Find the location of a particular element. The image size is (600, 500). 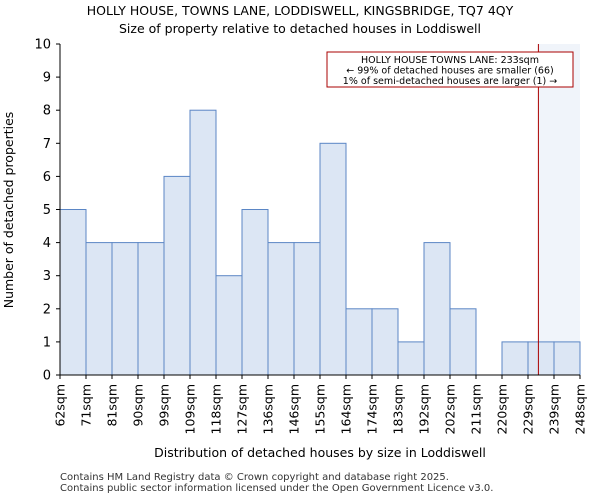

x-tick-label: 220sqm is located at coordinates (502, 409).